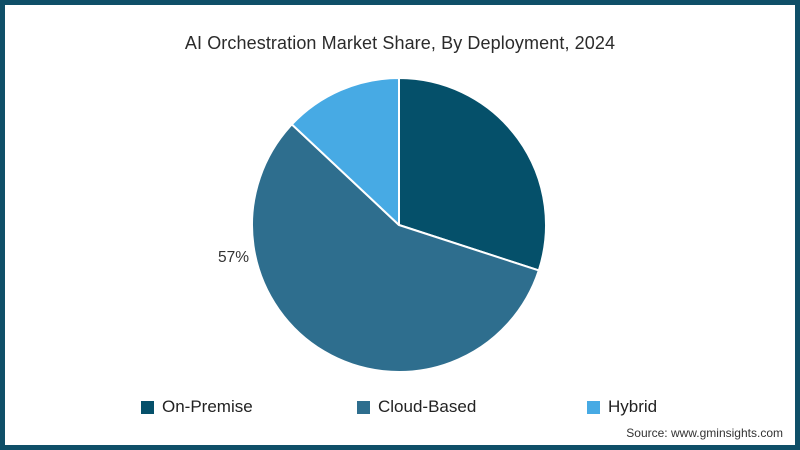 This screenshot has height=450, width=800. Describe the element at coordinates (234, 257) in the screenshot. I see `cloud-based-percentage-label: 57%` at that location.